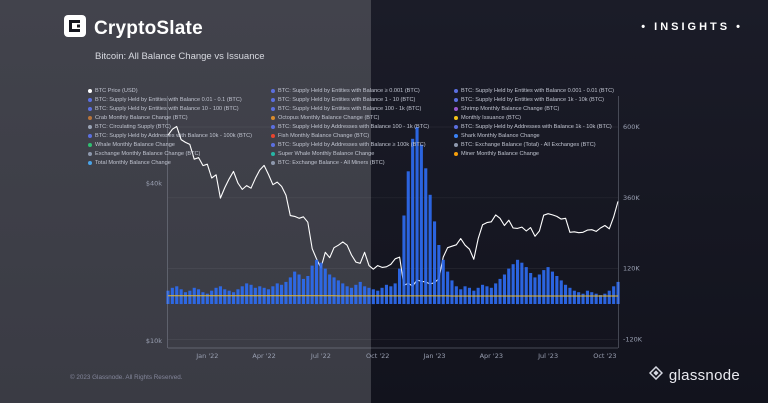 This screenshot has height=403, width=768. What do you see at coordinates (133, 162) in the screenshot?
I see `legend-label: Total Monthly Balance Change` at bounding box center [133, 162].